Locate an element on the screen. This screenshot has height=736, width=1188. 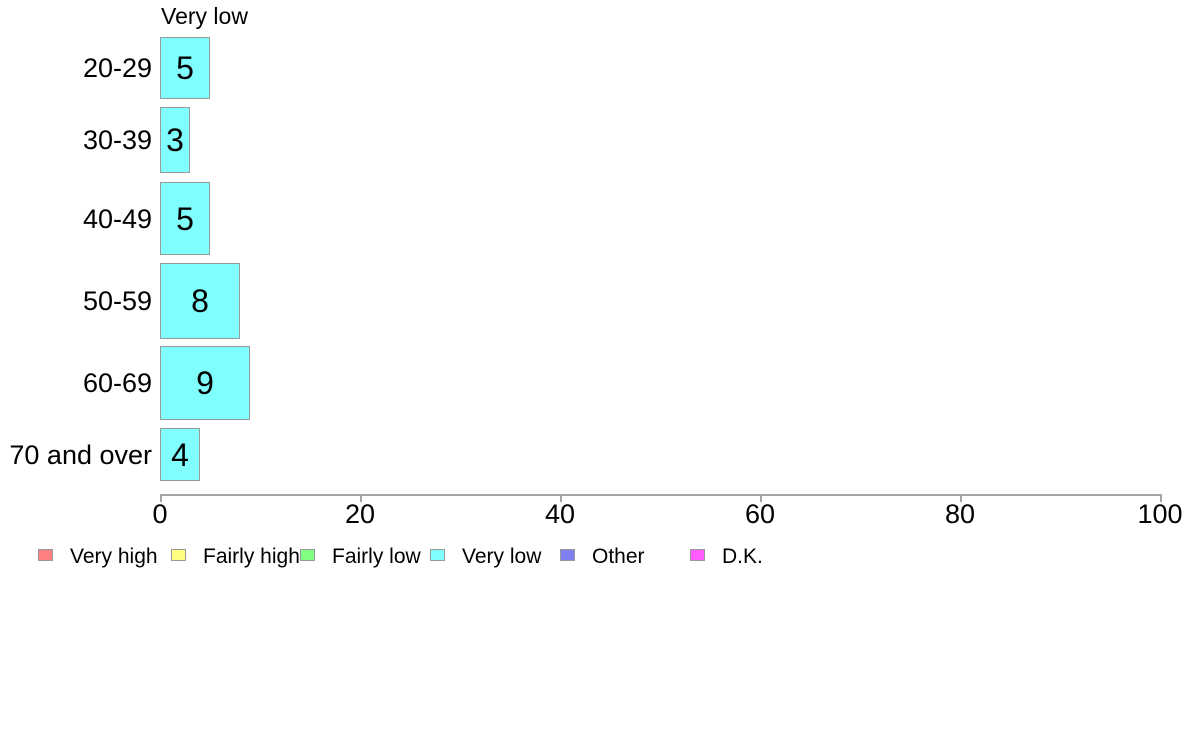
x-axis-line is located at coordinates (660, 495).